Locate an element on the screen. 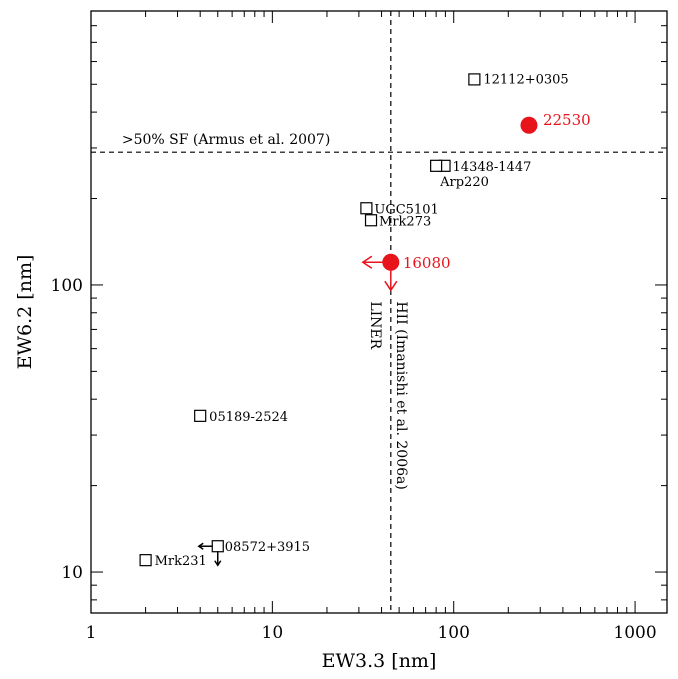 The image size is (678, 679). point-label: 12112+0305 is located at coordinates (525, 79).